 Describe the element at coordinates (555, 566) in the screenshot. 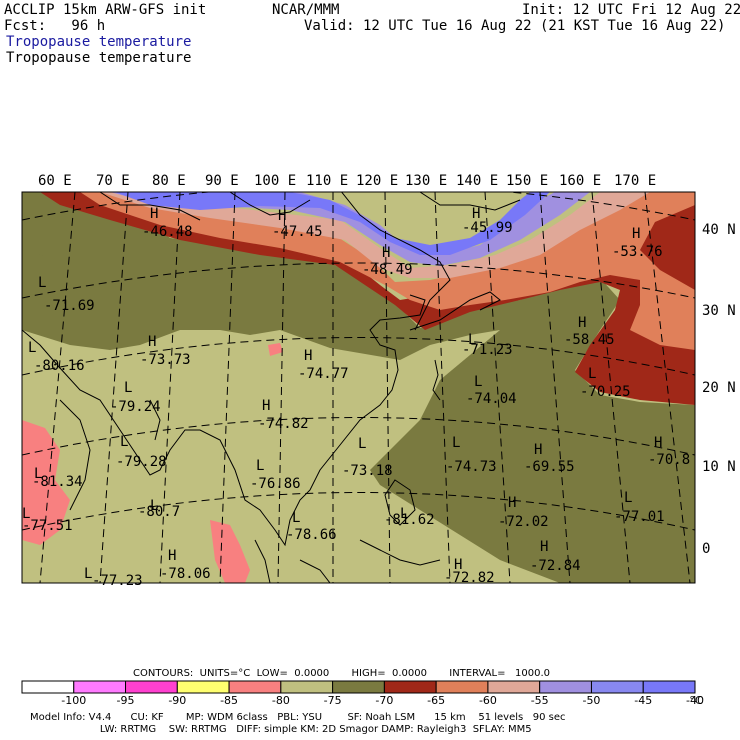

I see `extremum-value: -72.84` at that location.